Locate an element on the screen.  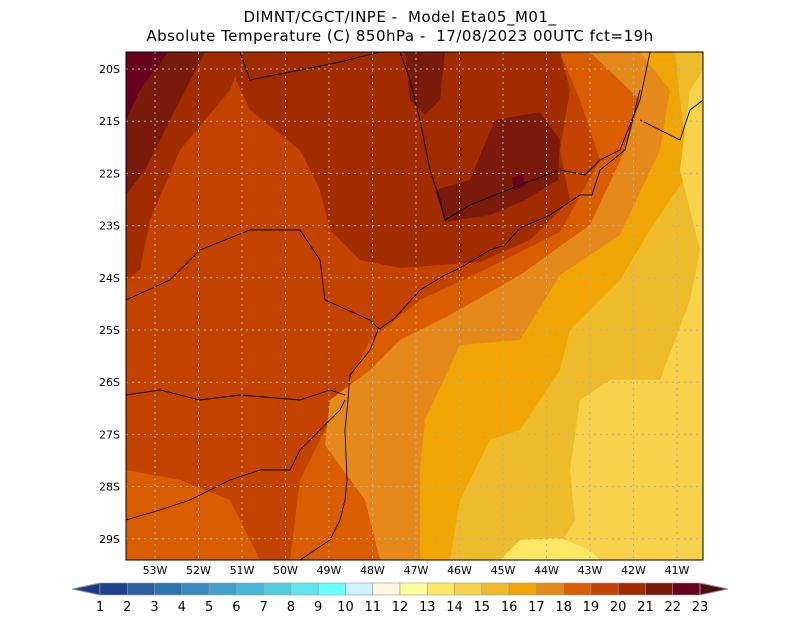
lon-label: 43W is located at coordinates (590, 570).